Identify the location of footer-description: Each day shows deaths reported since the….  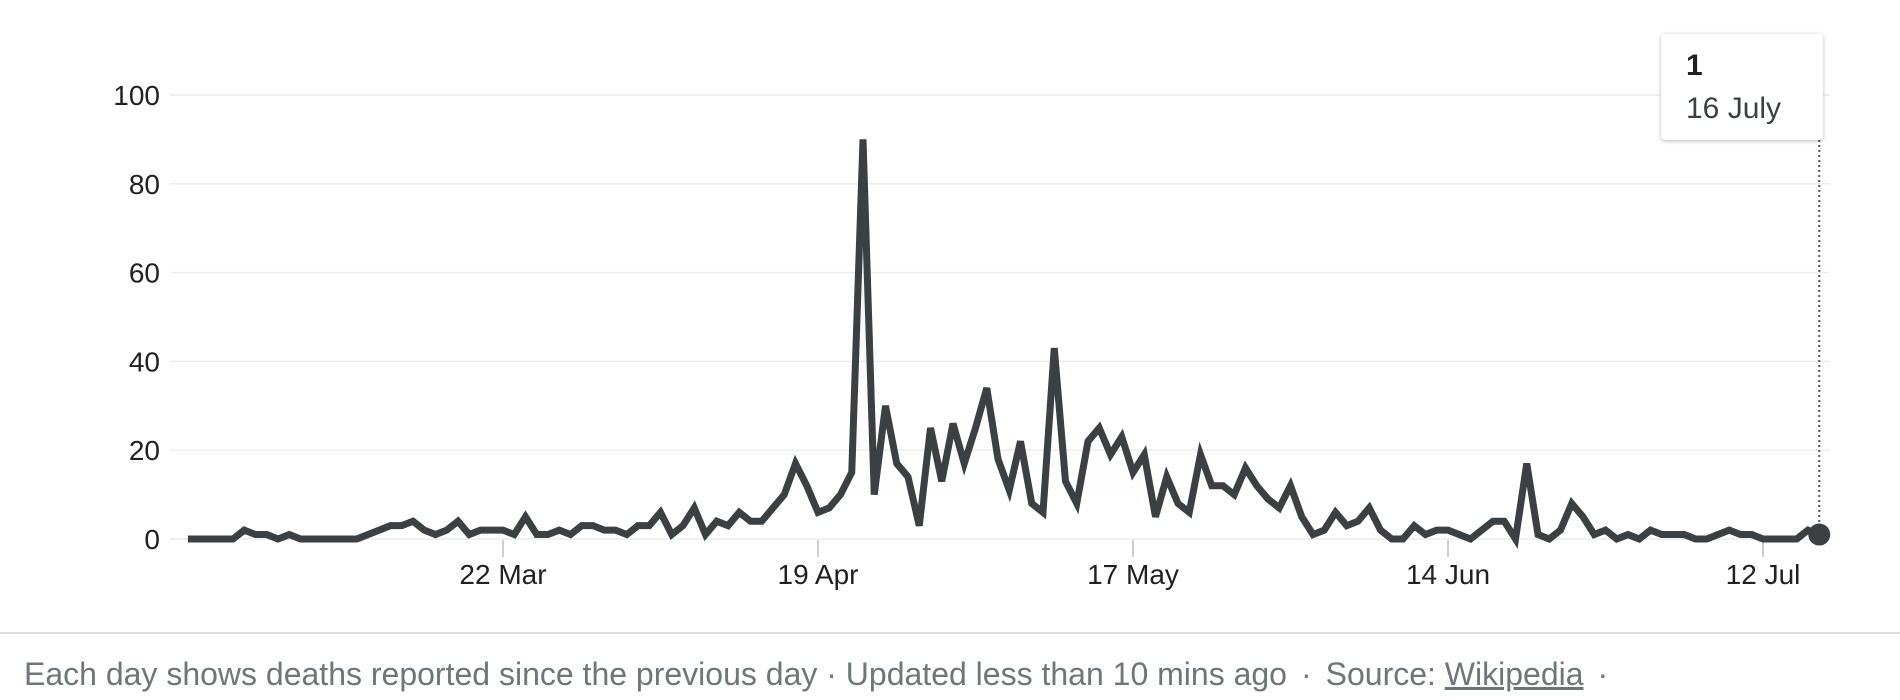
(655, 674).